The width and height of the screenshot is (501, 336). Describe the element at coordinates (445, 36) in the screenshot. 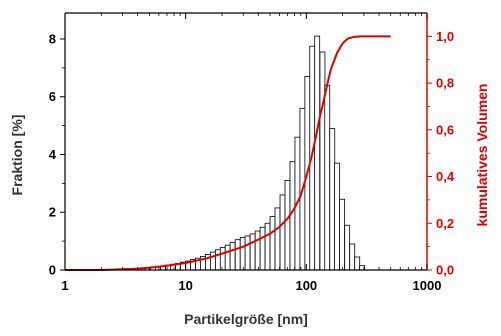

I see `y2-tick-label: 1,0` at that location.